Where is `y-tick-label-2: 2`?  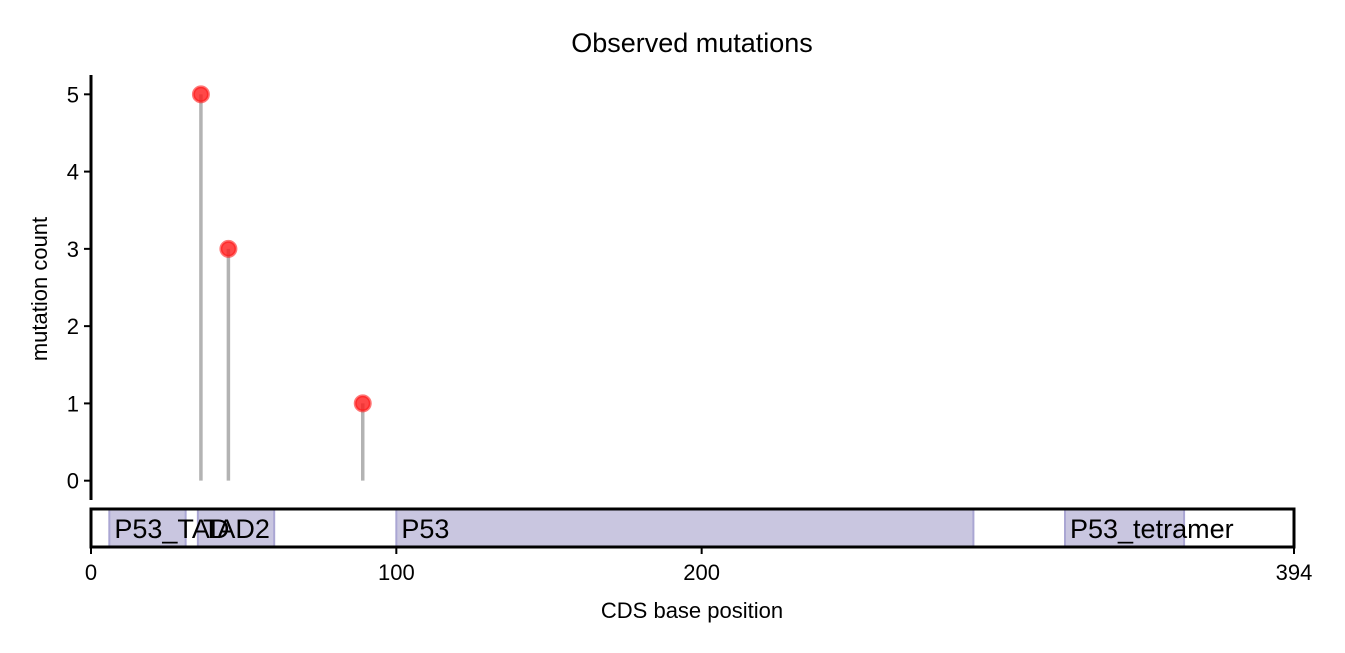 y-tick-label-2: 2 is located at coordinates (73, 326).